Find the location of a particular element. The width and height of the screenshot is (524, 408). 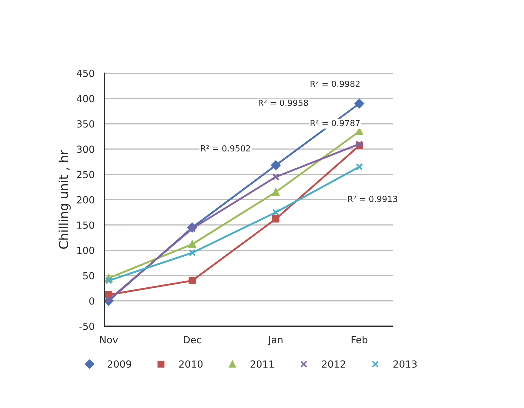

annotation: R² = 0.9958 is located at coordinates (283, 103).